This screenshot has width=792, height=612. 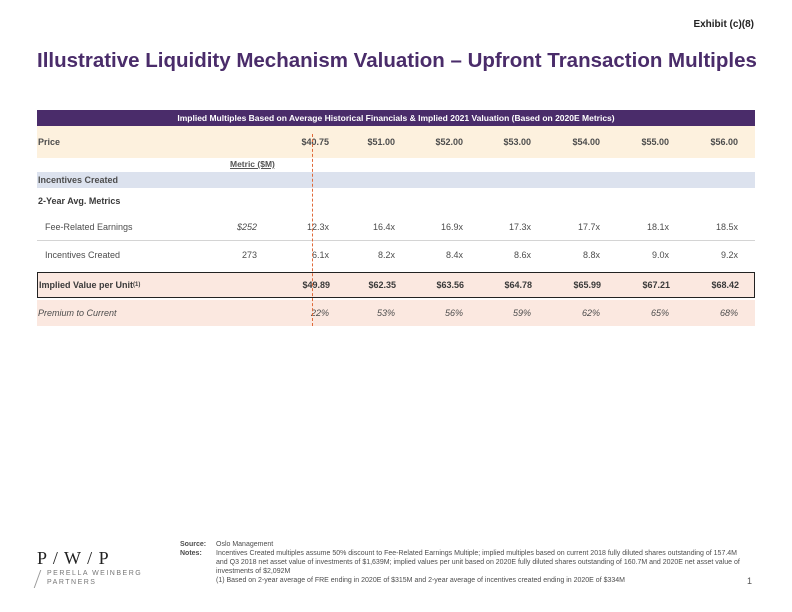 I want to click on price-cell: $56.00, so click(x=724, y=142).